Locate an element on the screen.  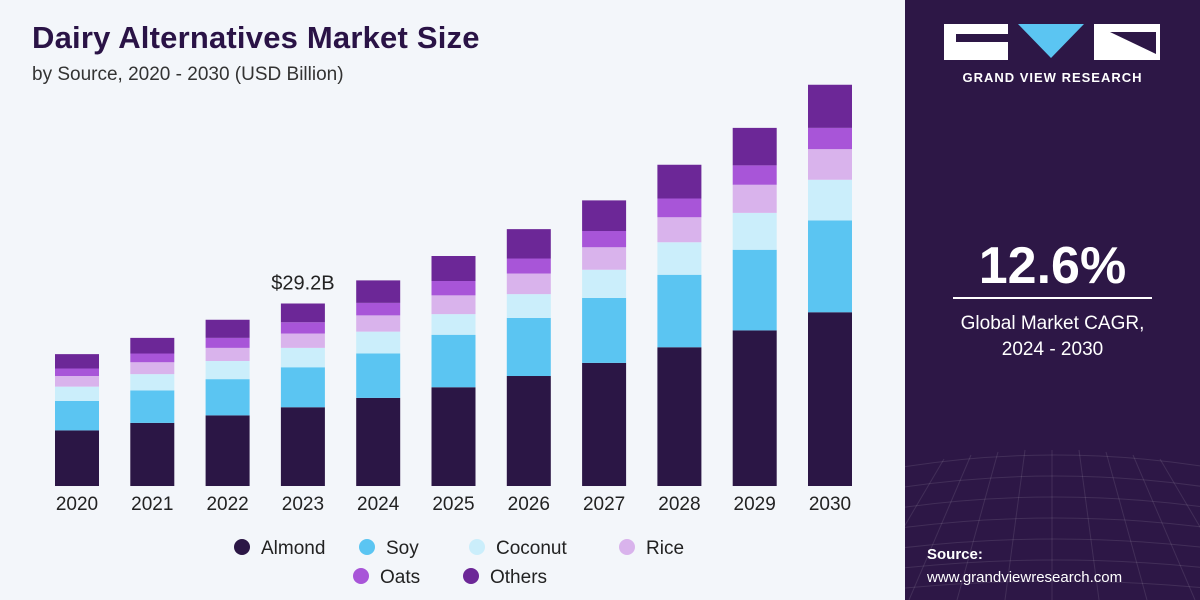
bar-segment-soy-2030 is located at coordinates (830, 266).